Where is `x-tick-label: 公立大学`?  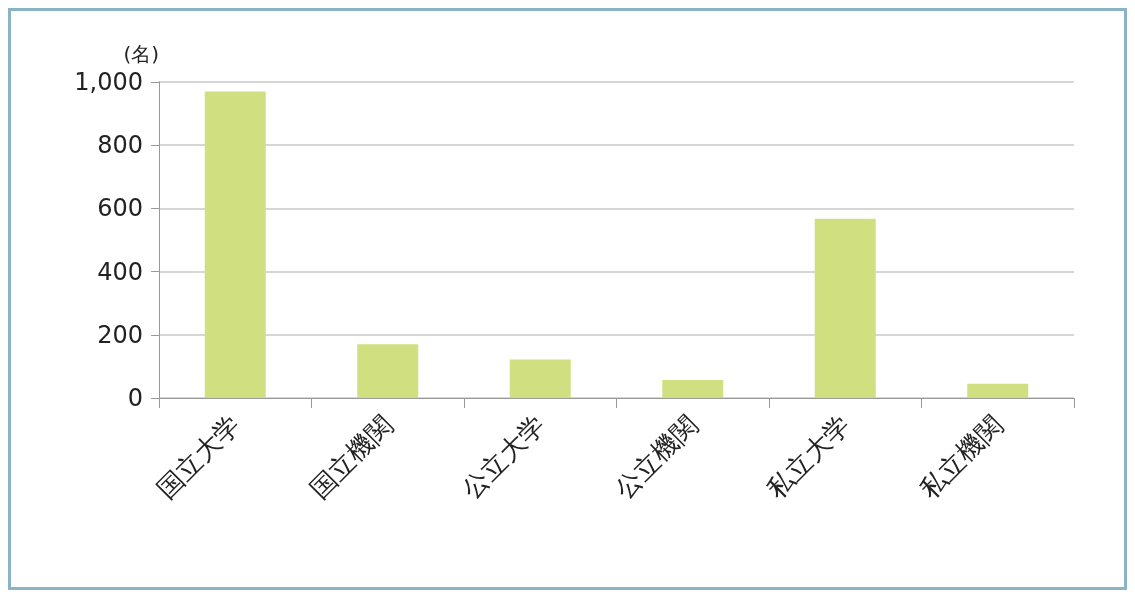 x-tick-label: 公立大学 is located at coordinates (503, 457).